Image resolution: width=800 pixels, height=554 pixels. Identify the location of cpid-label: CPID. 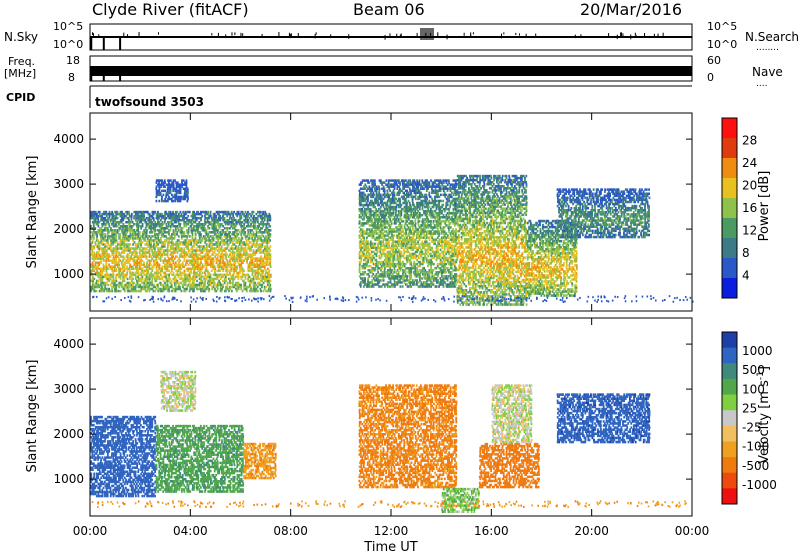
(20, 97).